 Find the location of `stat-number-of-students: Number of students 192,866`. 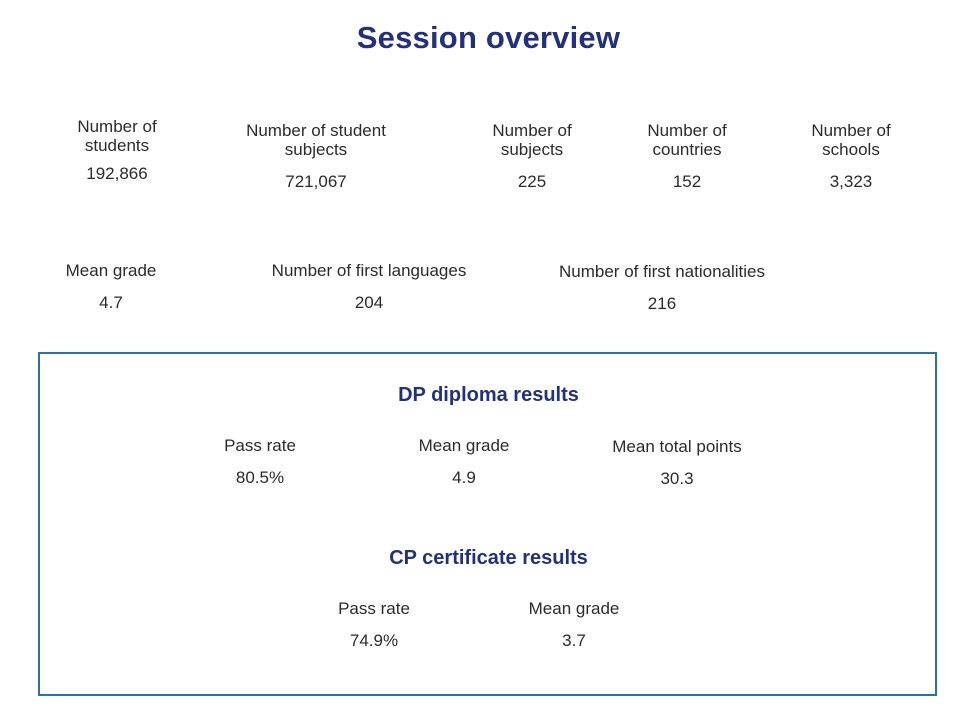

stat-number-of-students: Number of students 192,866 is located at coordinates (116, 150).